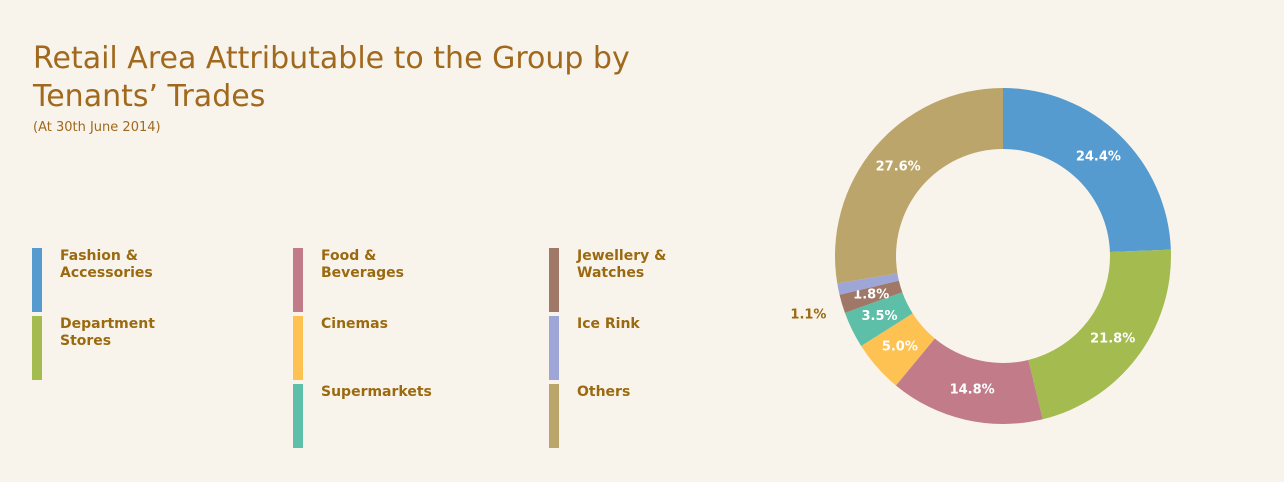 This screenshot has height=482, width=1284. Describe the element at coordinates (604, 392) in the screenshot. I see `legend-label: Others` at that location.